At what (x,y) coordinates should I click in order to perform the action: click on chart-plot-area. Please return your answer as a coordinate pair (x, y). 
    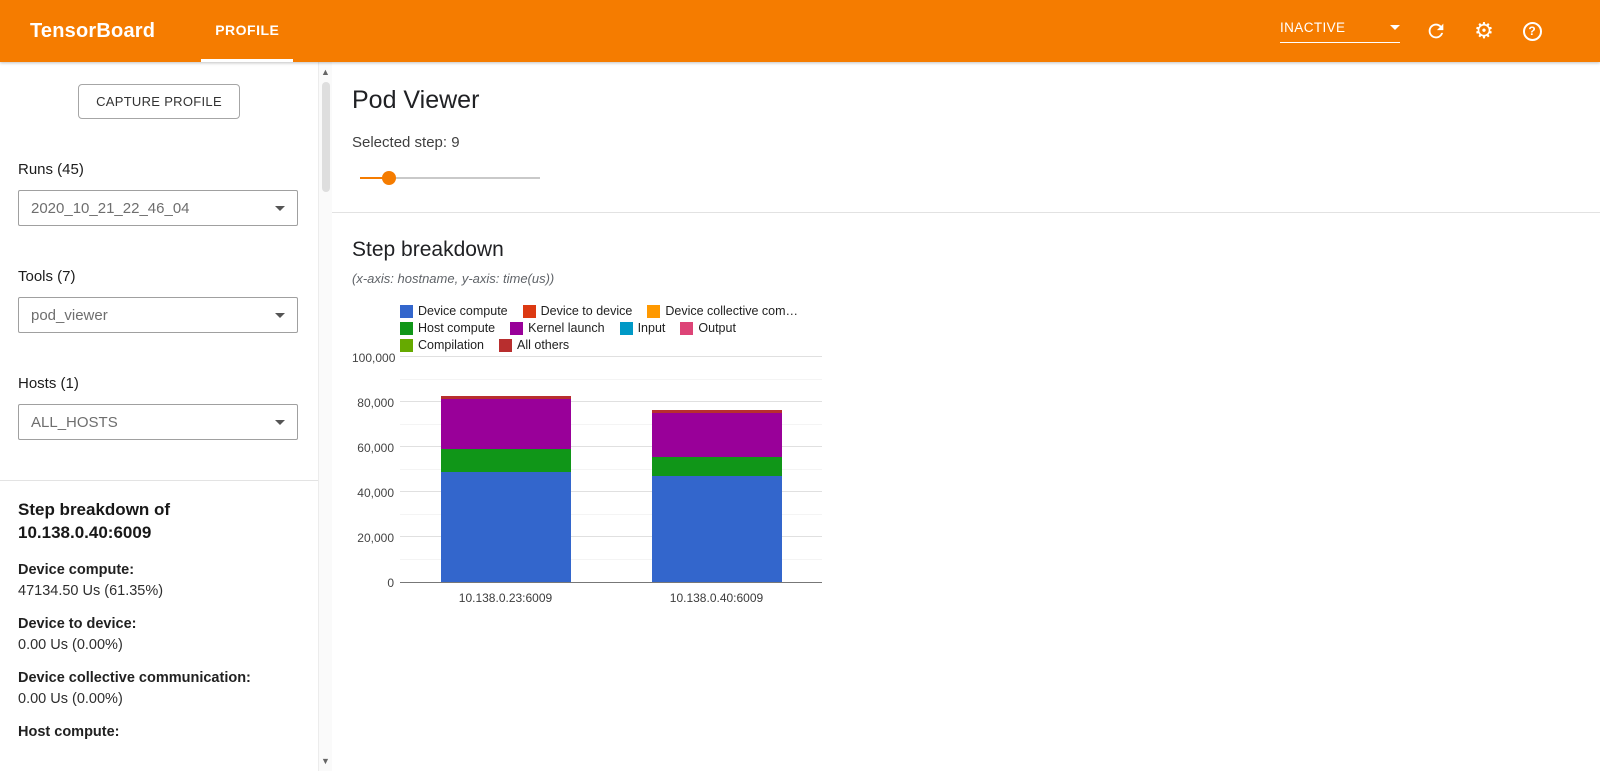
    Looking at the image, I should click on (611, 469).